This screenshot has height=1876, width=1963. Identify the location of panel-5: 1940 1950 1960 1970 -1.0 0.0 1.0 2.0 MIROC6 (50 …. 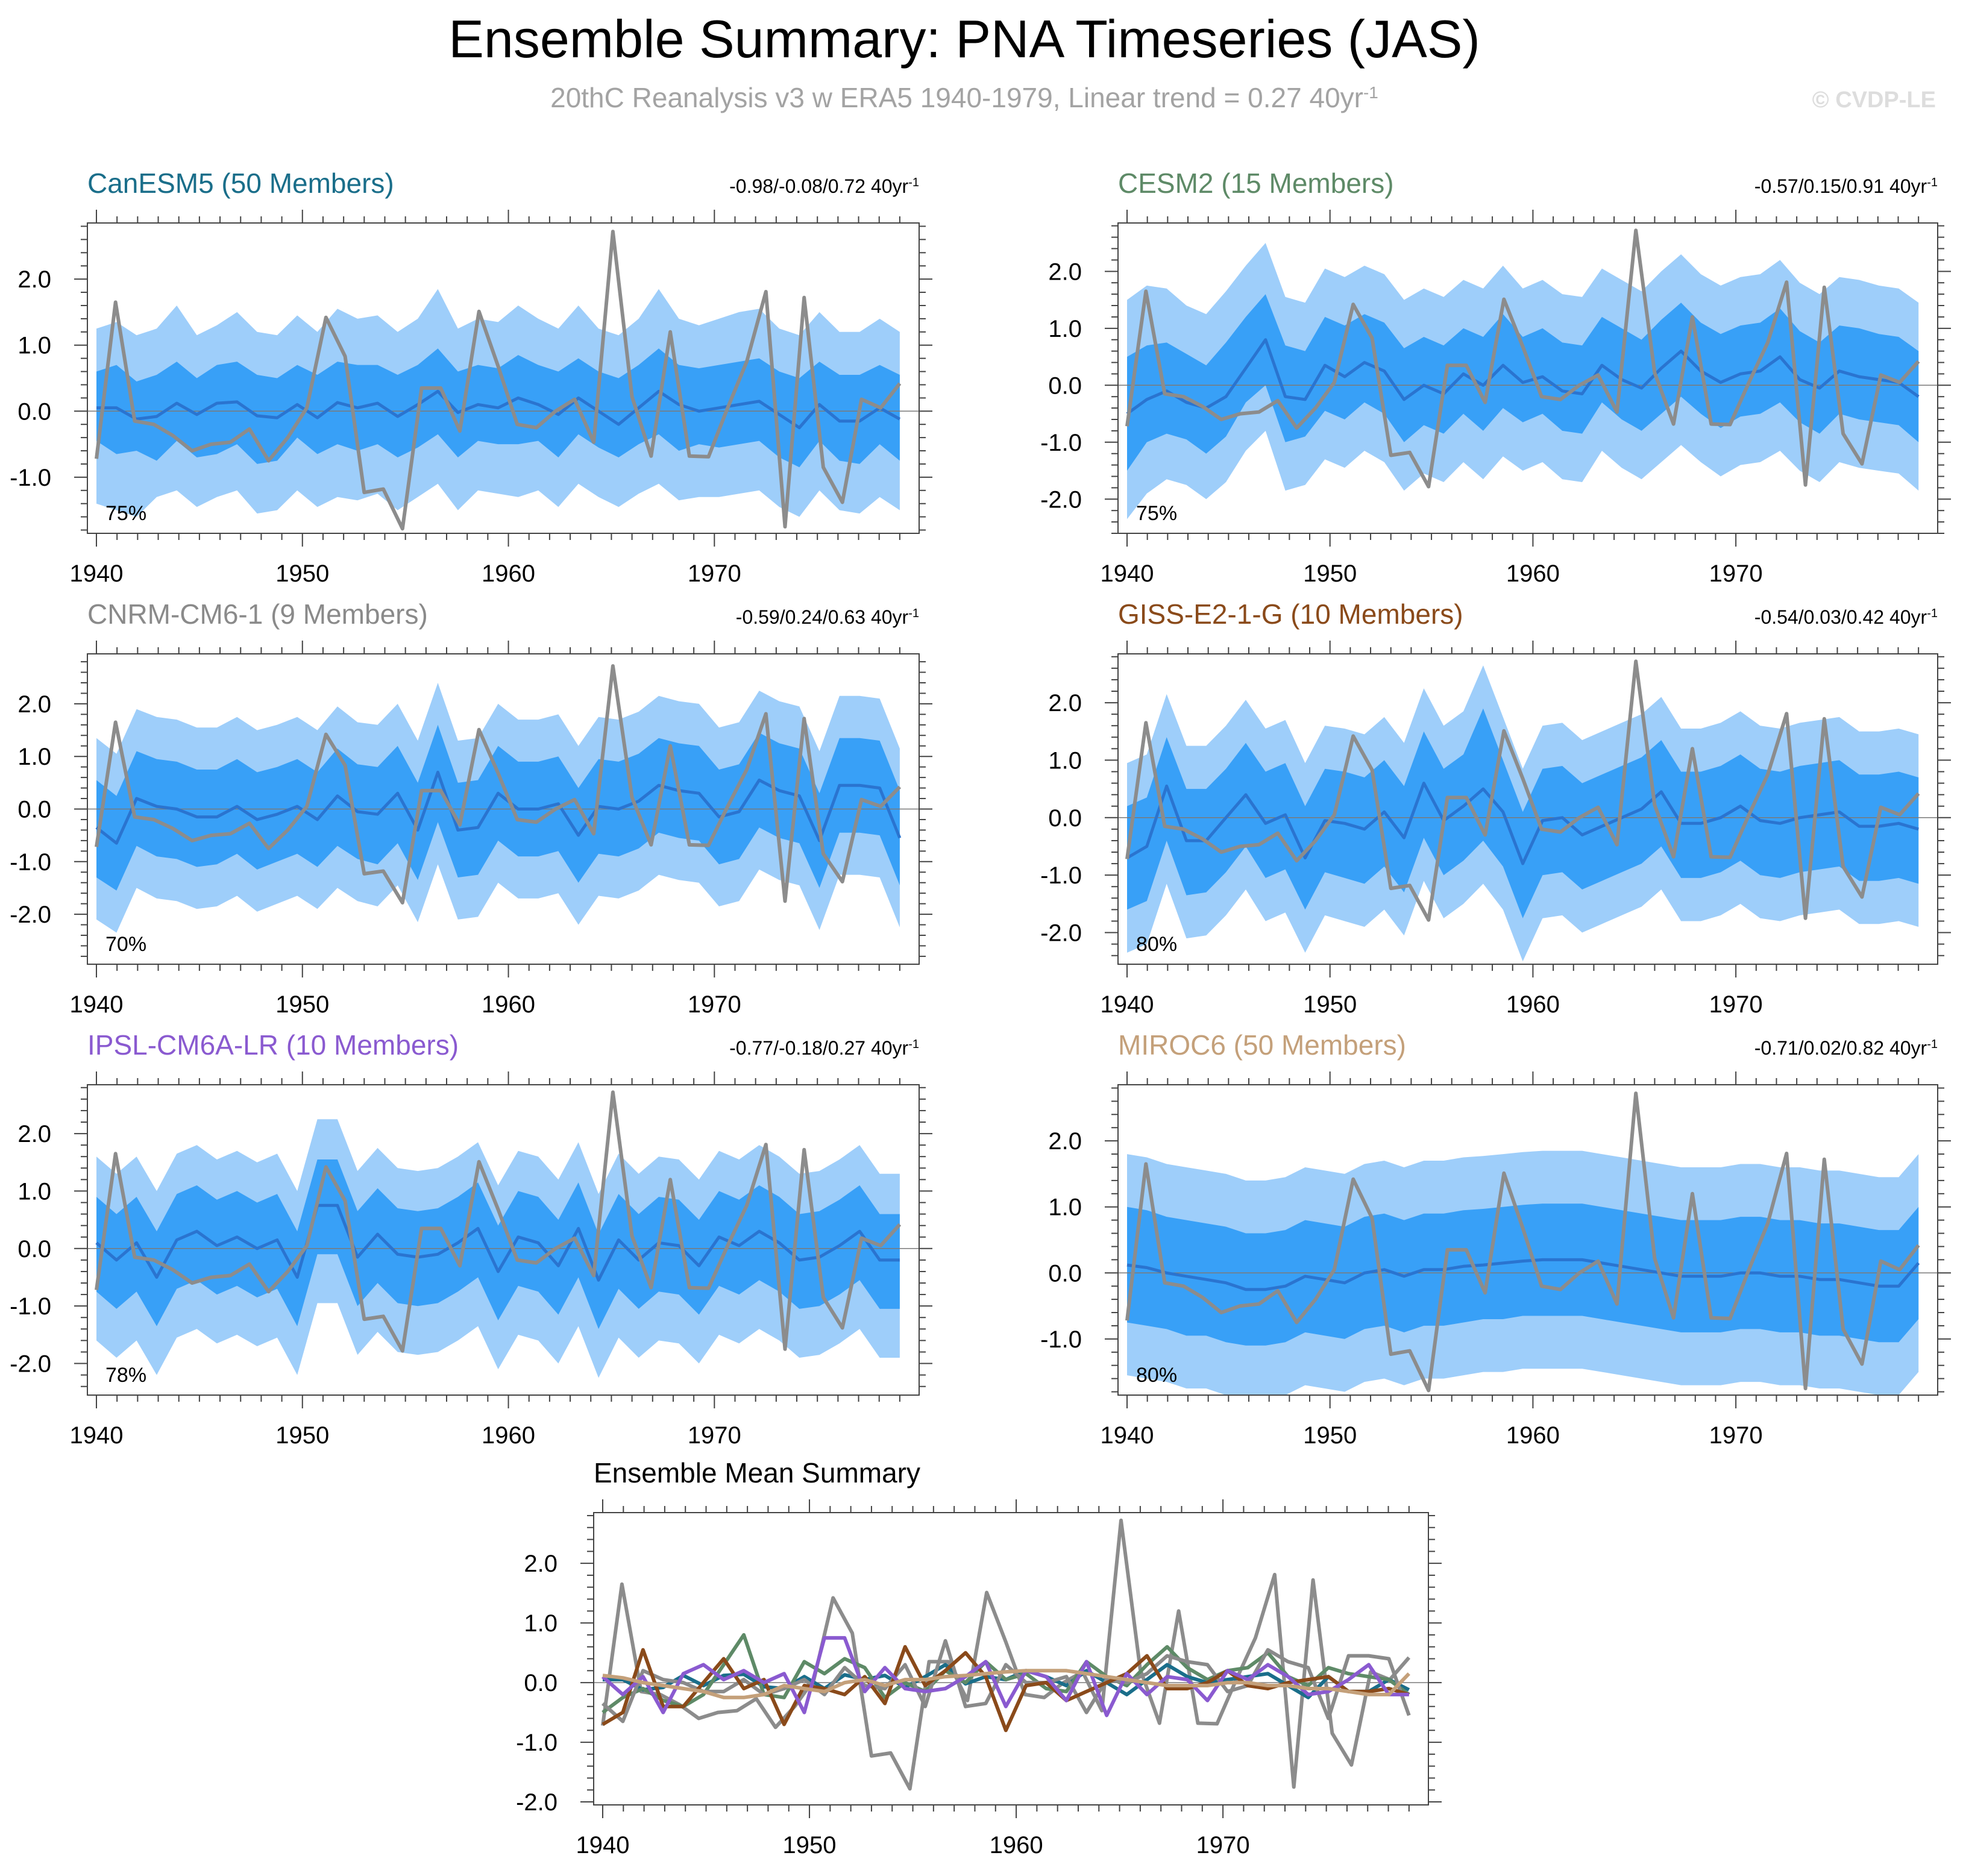
(1495, 1239).